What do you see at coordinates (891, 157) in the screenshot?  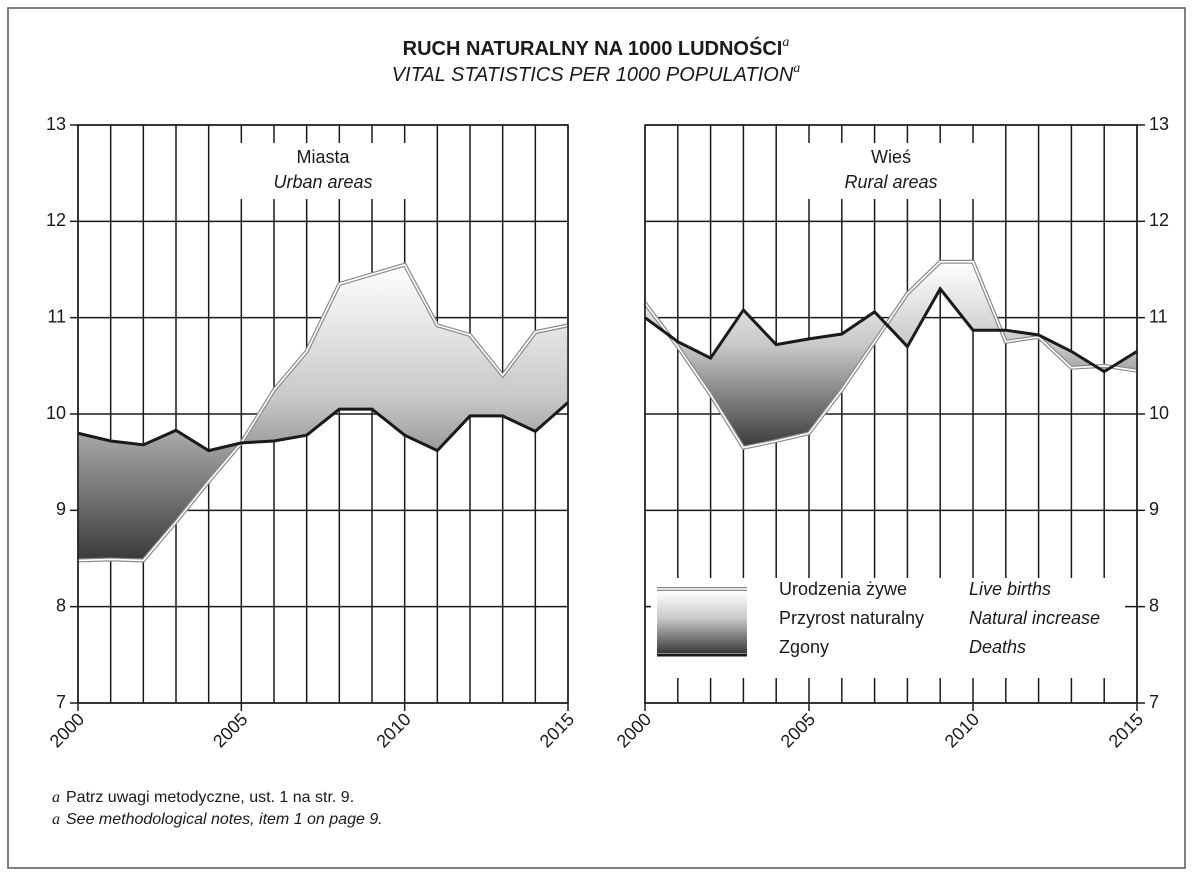 I see `panel-title: Wieś` at bounding box center [891, 157].